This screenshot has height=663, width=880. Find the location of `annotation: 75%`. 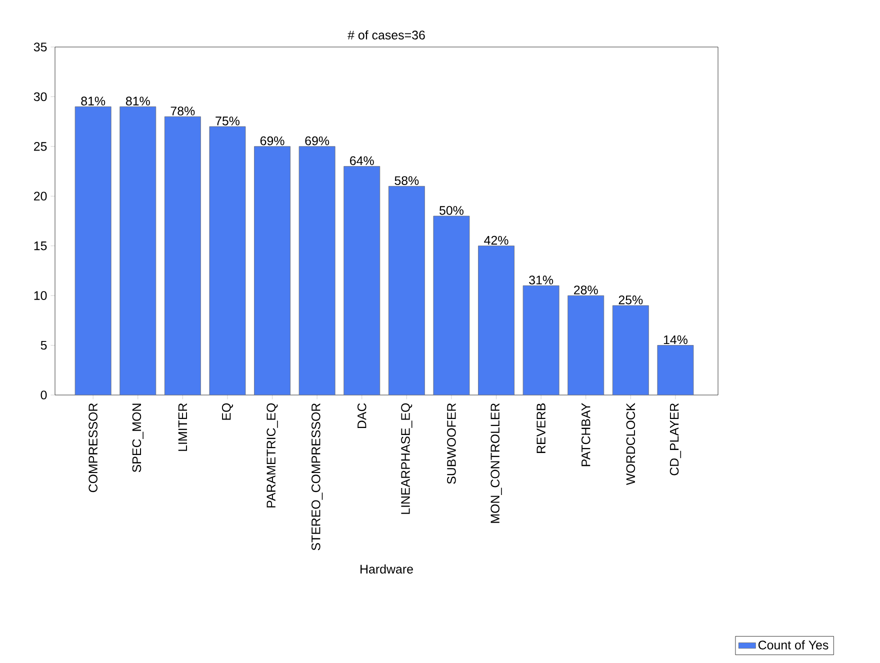

annotation: 75% is located at coordinates (228, 121).